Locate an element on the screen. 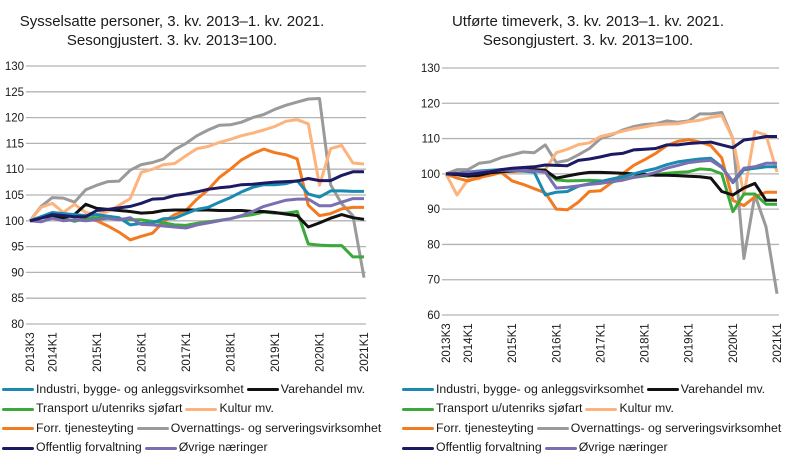  y-tick-label: 115 is located at coordinates (15, 144).